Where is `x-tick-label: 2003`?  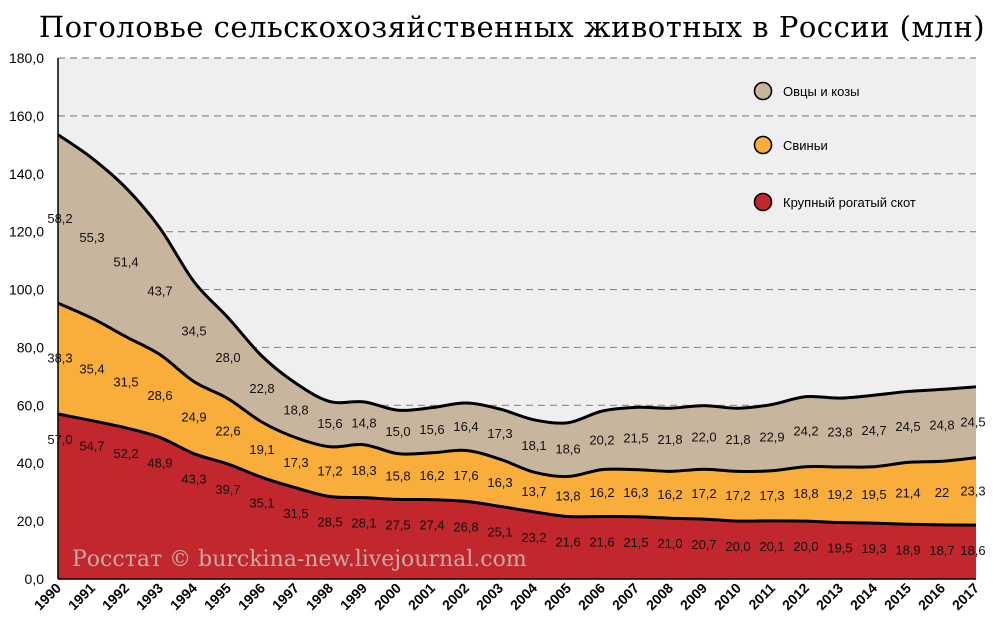
x-tick-label: 2003 is located at coordinates (489, 596).